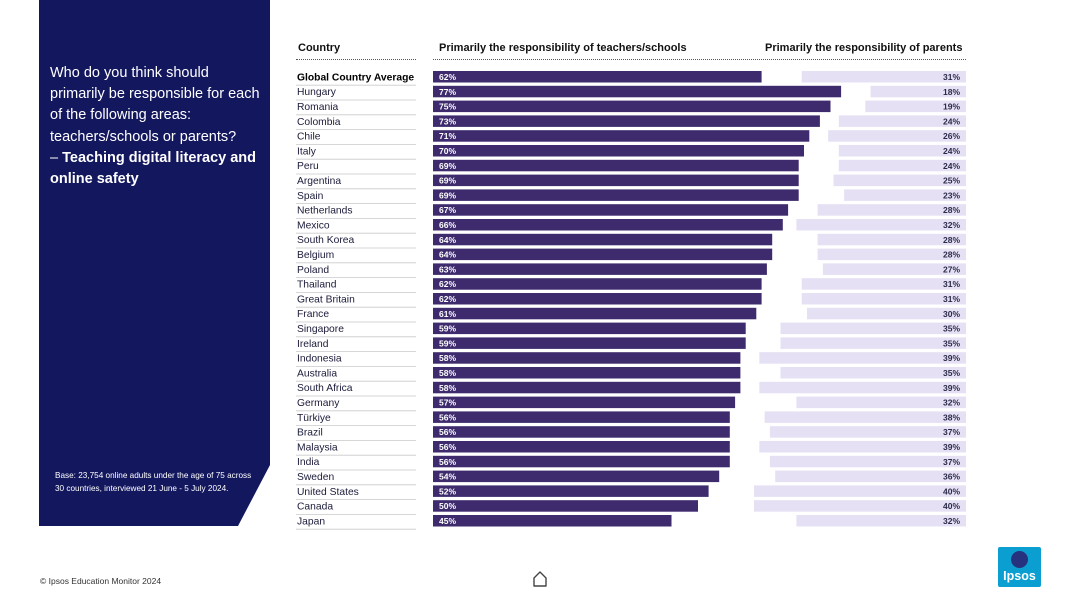 The height and width of the screenshot is (607, 1080). Describe the element at coordinates (315, 507) in the screenshot. I see `country-label: Canada` at that location.